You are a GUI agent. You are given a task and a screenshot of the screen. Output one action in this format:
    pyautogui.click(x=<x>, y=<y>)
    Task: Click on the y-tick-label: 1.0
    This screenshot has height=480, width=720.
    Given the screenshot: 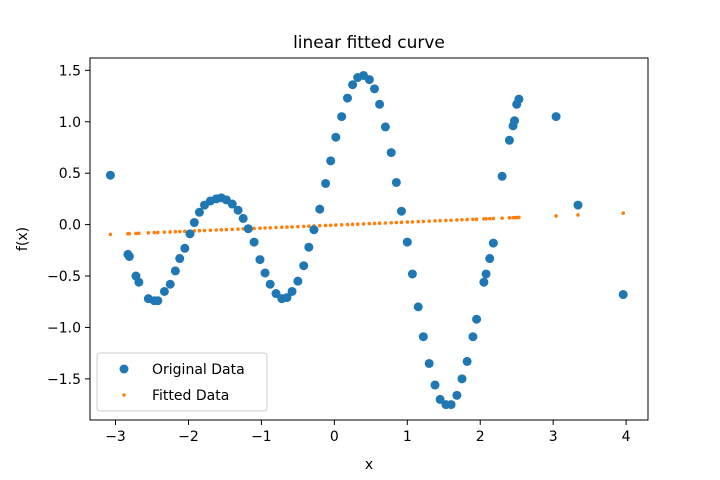 What is the action you would take?
    pyautogui.click(x=70, y=123)
    